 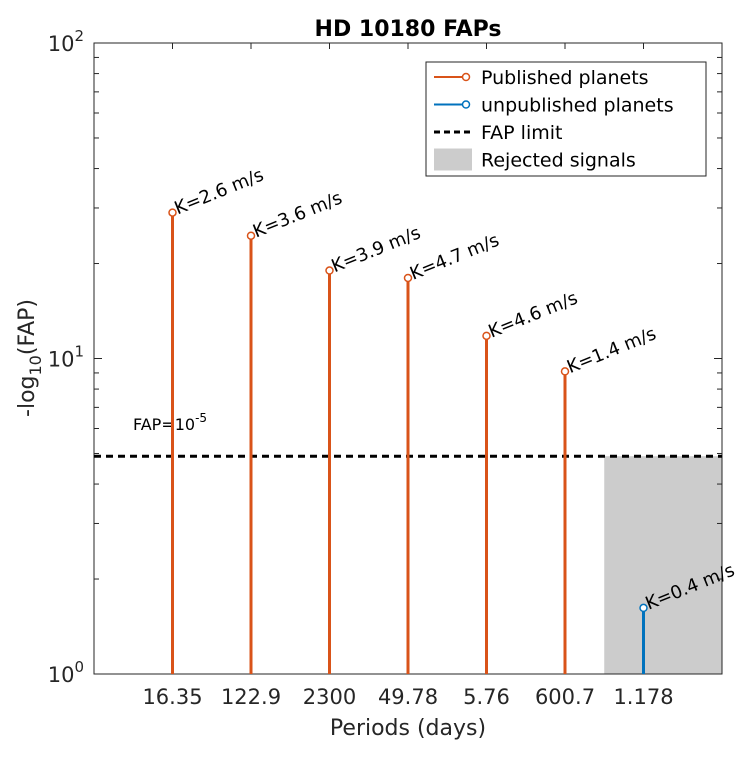 I want to click on y-tick-label: 10², so click(x=66, y=41).